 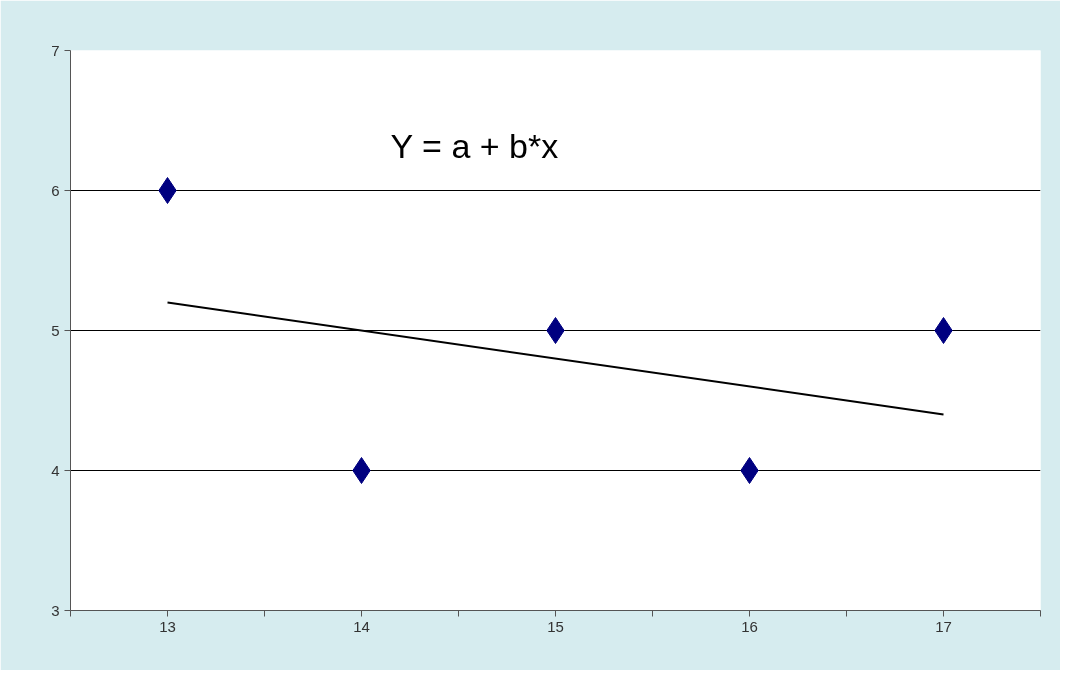 What do you see at coordinates (55, 50) in the screenshot?
I see `y-tick-label: 7` at bounding box center [55, 50].